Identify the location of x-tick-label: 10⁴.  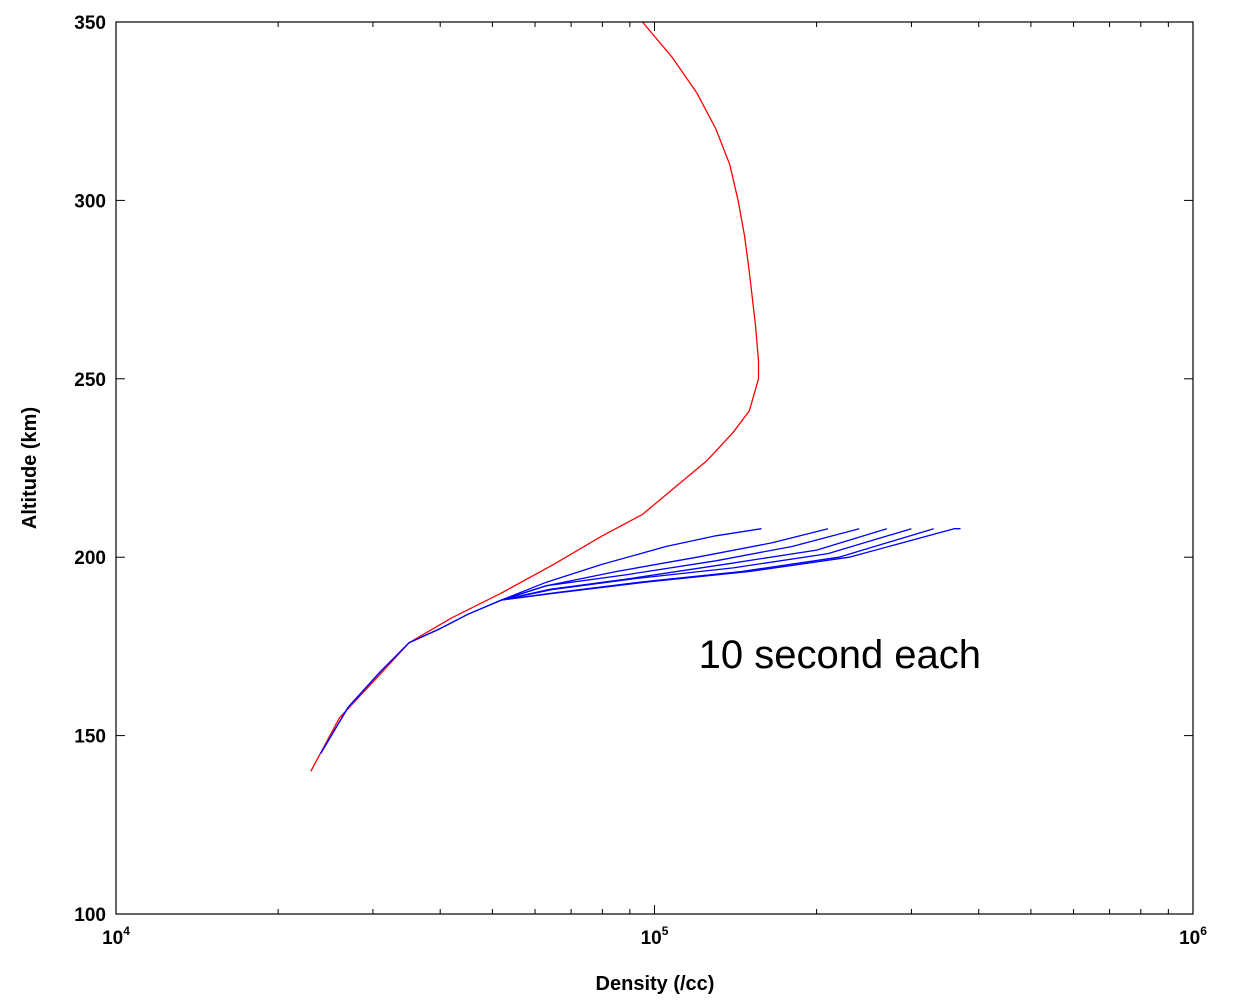
(116, 936).